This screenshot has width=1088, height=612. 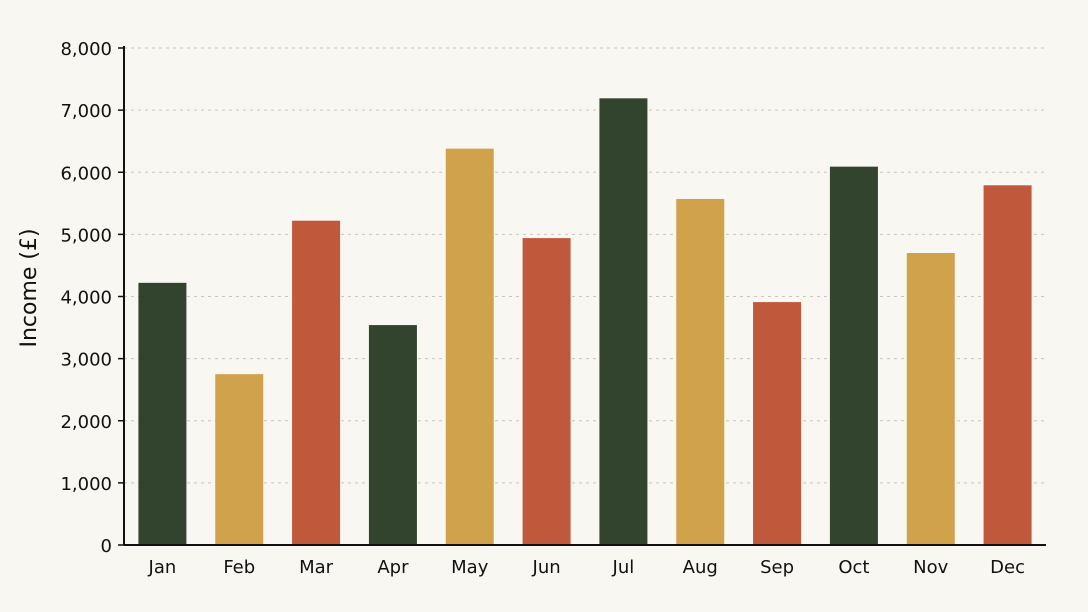 I want to click on bar-jan, so click(x=162, y=413).